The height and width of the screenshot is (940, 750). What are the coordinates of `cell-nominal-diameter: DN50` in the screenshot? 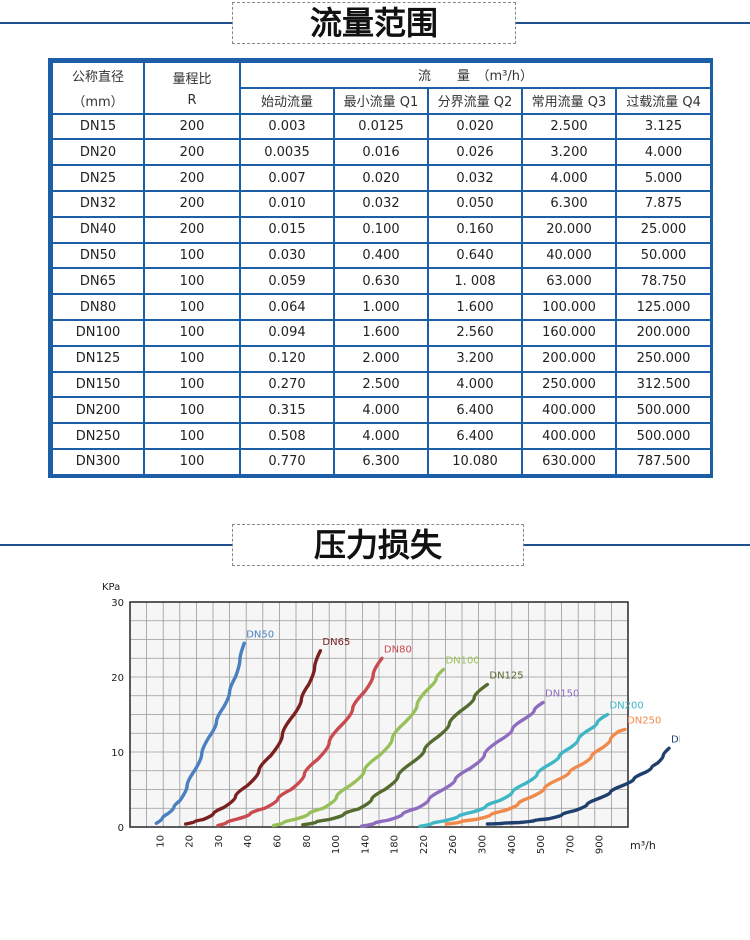 It's located at (98, 255).